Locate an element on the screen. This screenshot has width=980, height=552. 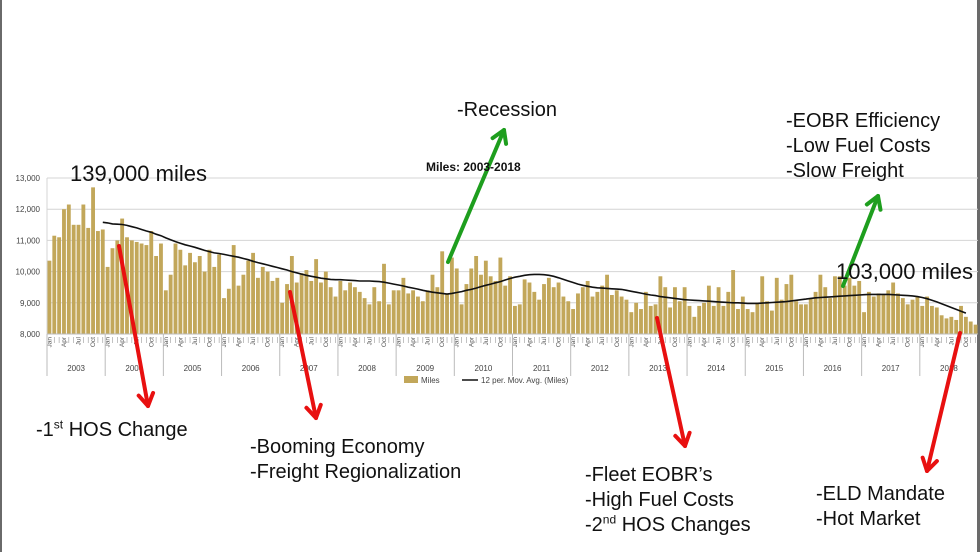
x-tick-label-year: 2018 is located at coordinates (949, 368).